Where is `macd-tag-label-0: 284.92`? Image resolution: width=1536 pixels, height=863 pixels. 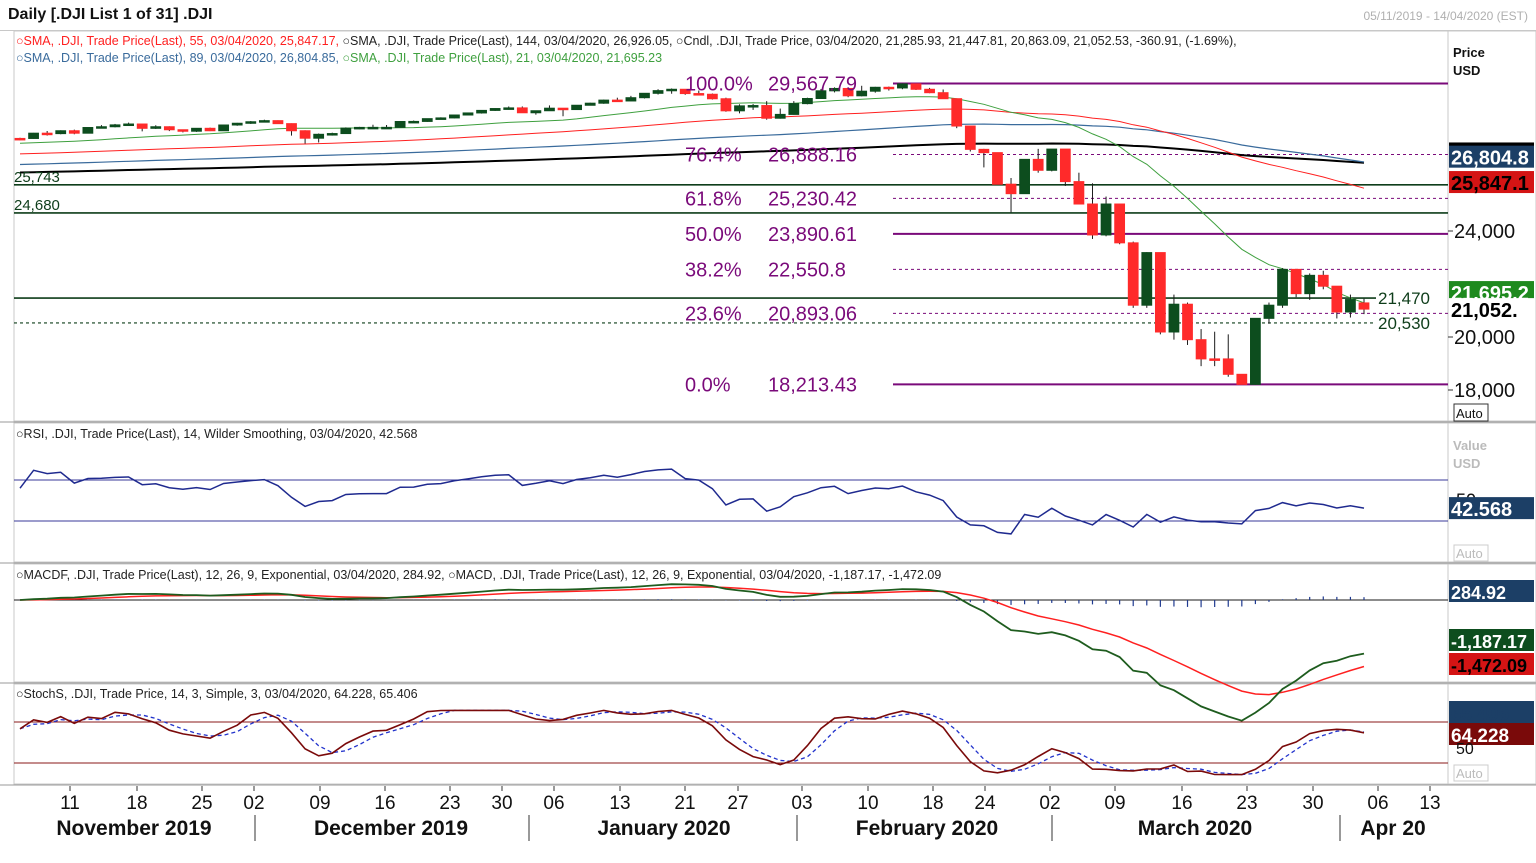 macd-tag-label-0: 284.92 is located at coordinates (1478, 593).